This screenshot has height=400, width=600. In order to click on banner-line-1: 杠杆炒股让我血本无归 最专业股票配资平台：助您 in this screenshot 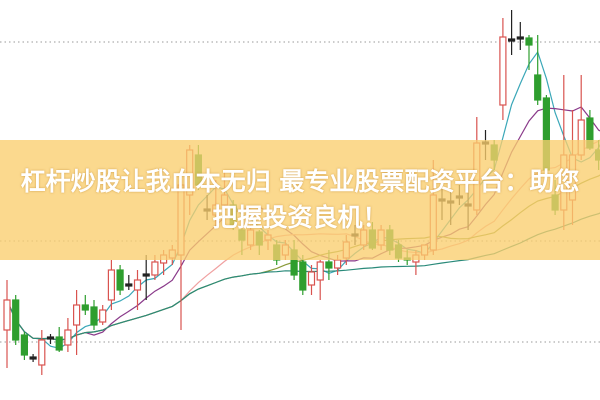, I will do `click(300, 181)`.